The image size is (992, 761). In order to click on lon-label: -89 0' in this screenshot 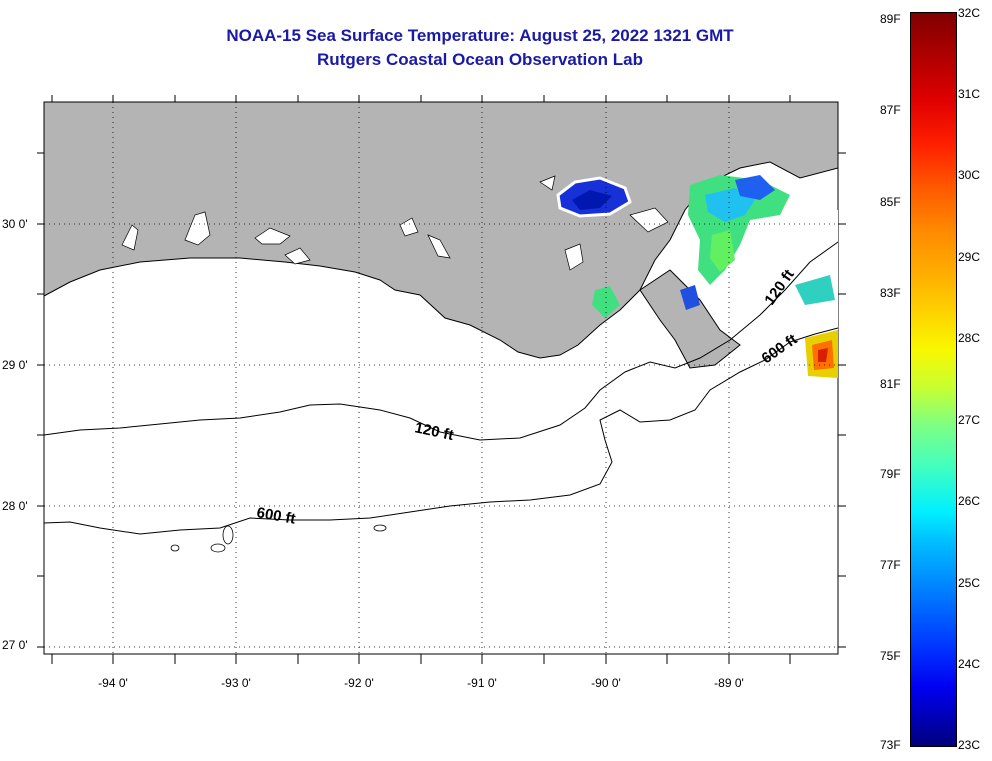, I will do `click(729, 683)`.